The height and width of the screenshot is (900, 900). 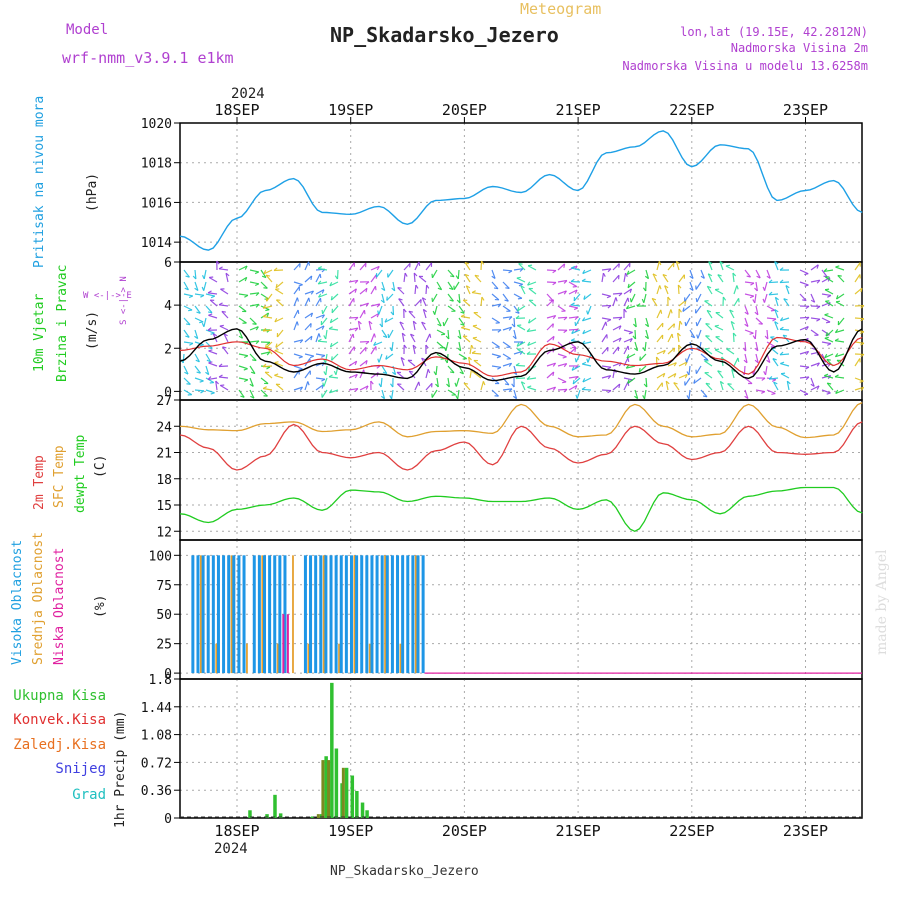 I want to click on precip-legend-snow: Snijeg, so click(x=80, y=769).